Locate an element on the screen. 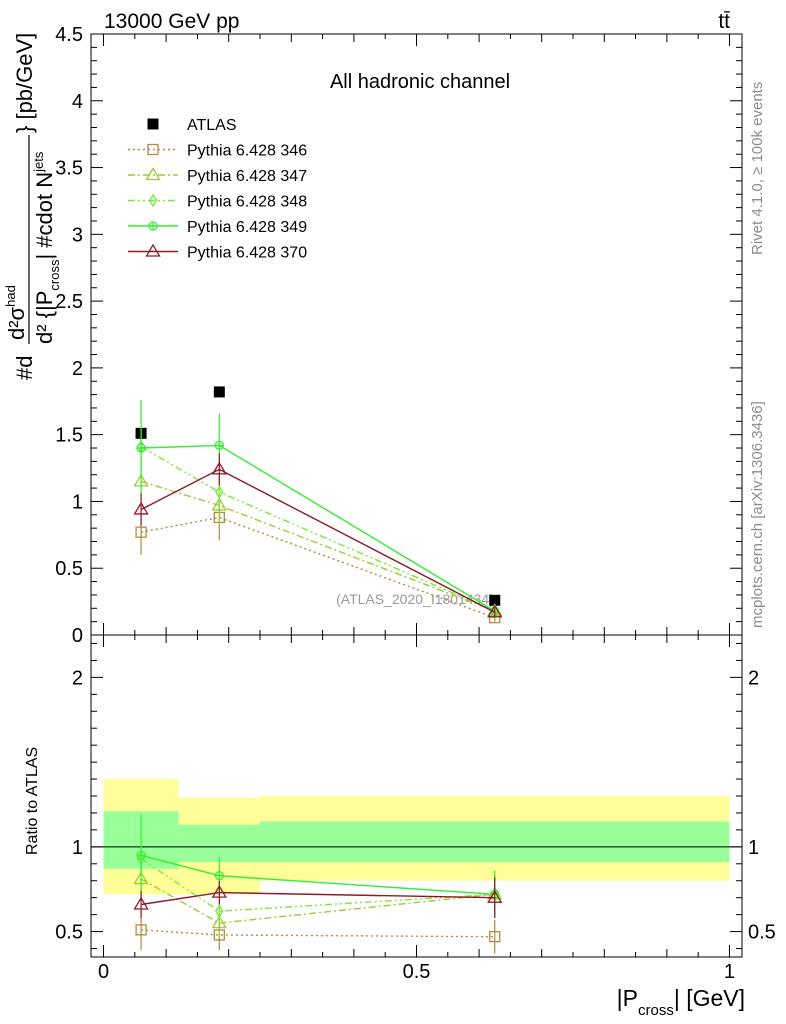 Image resolution: width=786 pixels, height=1024 pixels. main-ytick-label-9: 4.5 is located at coordinates (69, 35).